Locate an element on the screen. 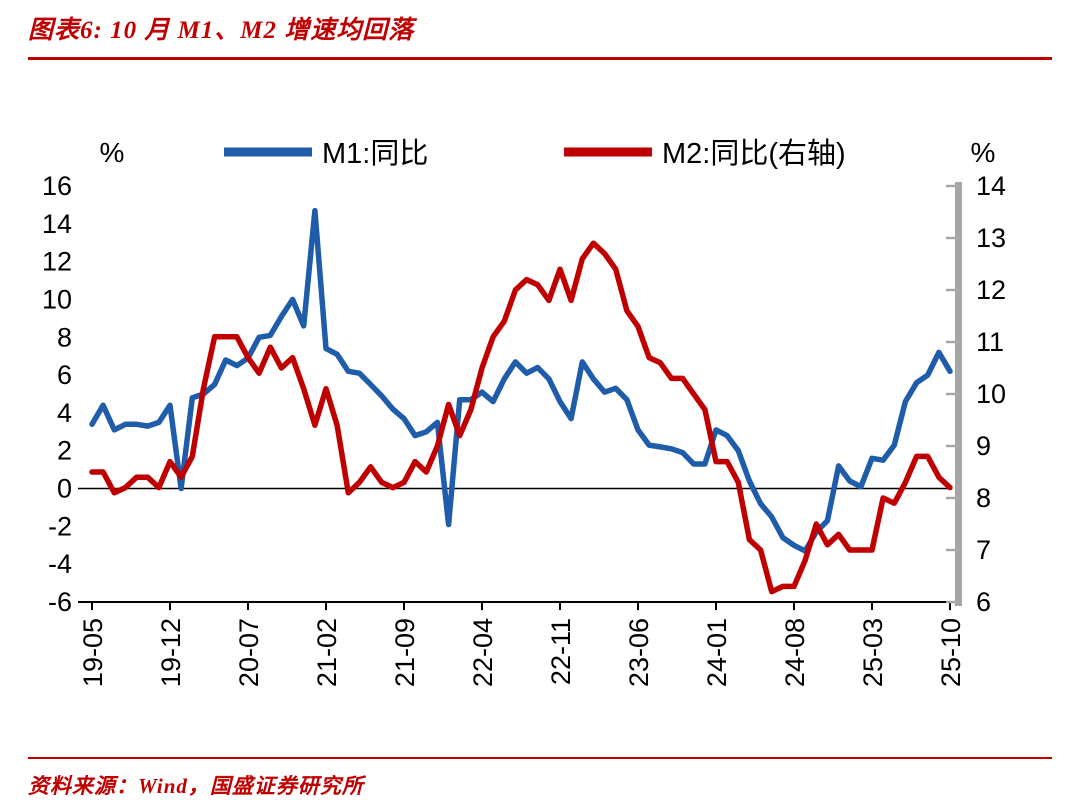 This screenshot has height=807, width=1080. x-tick-label: 24-01 is located at coordinates (717, 652).